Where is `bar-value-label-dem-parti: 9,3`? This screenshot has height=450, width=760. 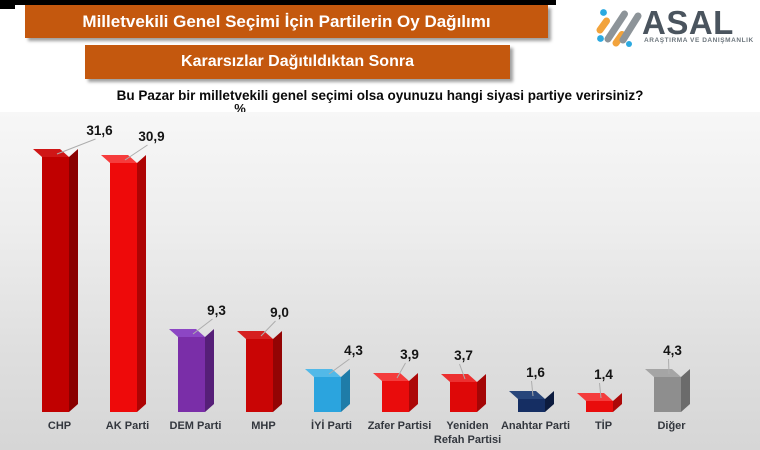 bar-value-label-dem-parti: 9,3 is located at coordinates (216, 310).